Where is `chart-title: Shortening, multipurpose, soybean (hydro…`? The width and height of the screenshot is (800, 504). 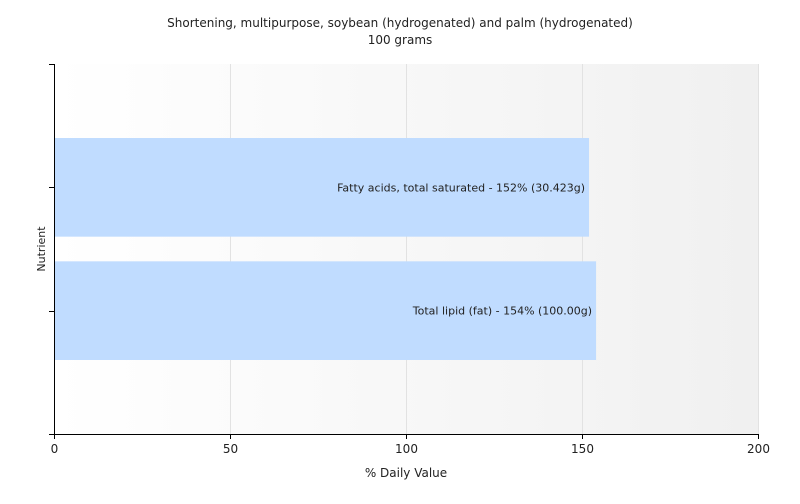
chart-title: Shortening, multipurpose, soybean (hydro… is located at coordinates (400, 23).